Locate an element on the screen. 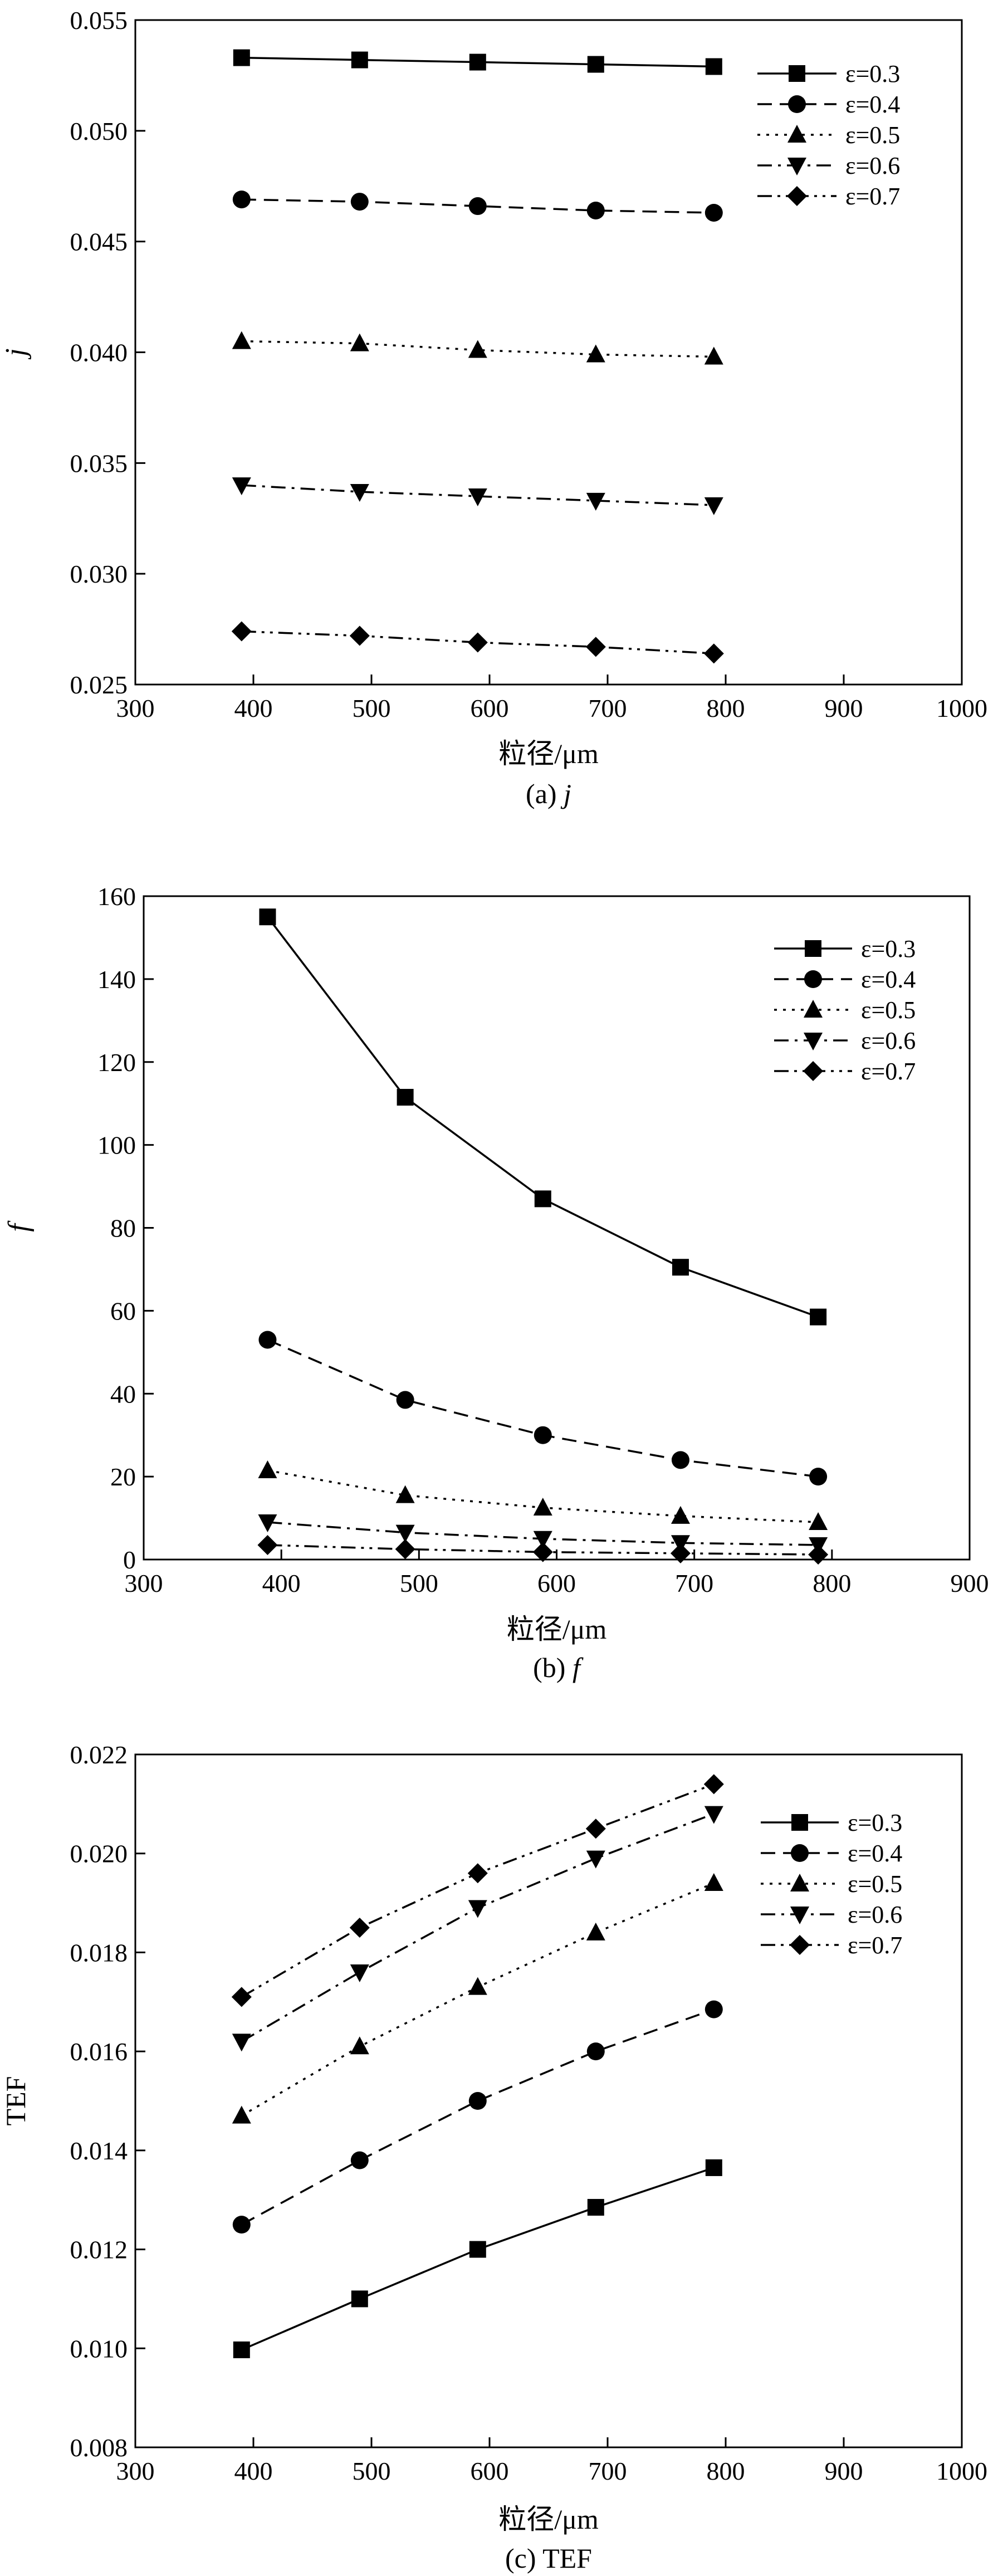 Image resolution: width=998 pixels, height=2576 pixels. y-tick-label: 120 is located at coordinates (117, 1062).